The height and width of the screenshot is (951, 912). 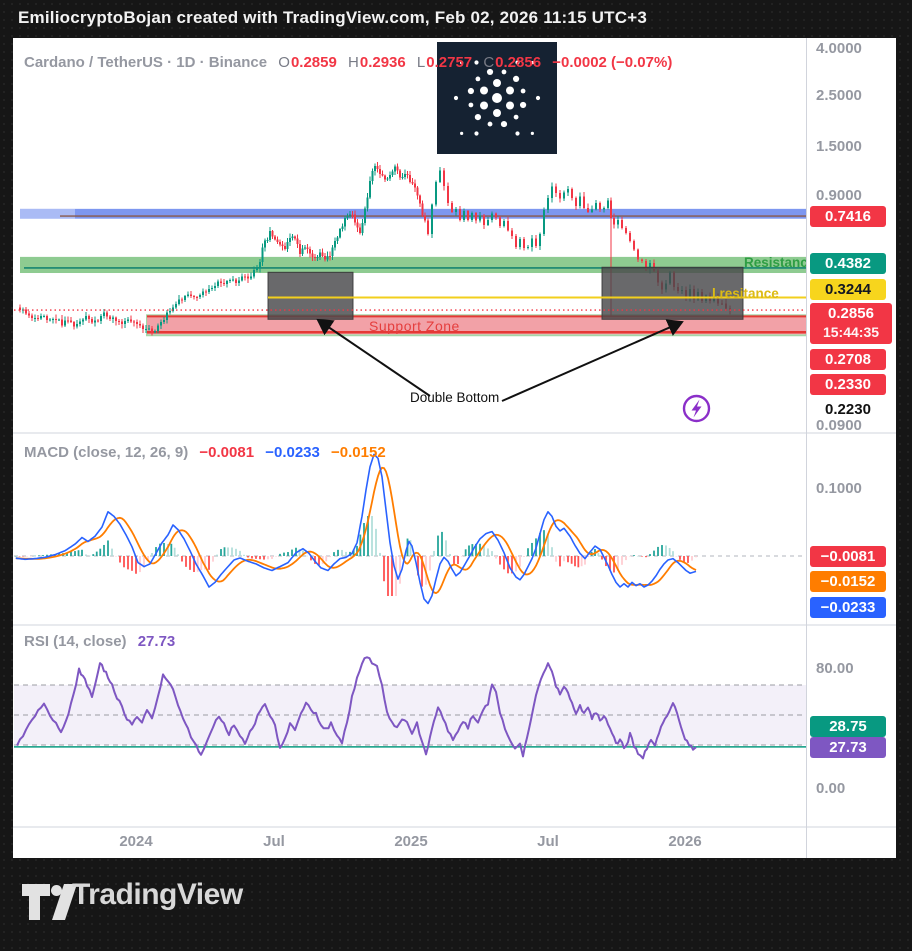 I want to click on time-axis-tick: 2025, so click(x=411, y=841).